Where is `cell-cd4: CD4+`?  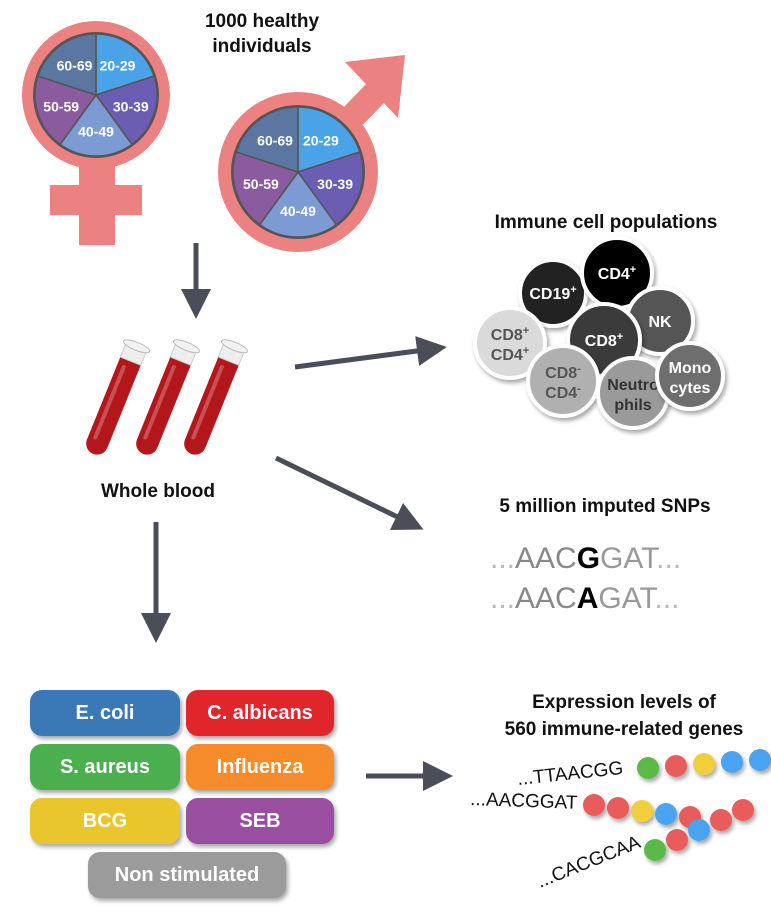
cell-cd4: CD4+ is located at coordinates (617, 273).